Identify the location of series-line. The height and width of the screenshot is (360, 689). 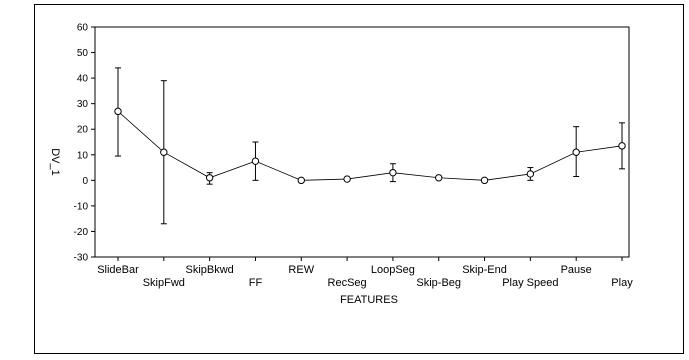
(370, 146).